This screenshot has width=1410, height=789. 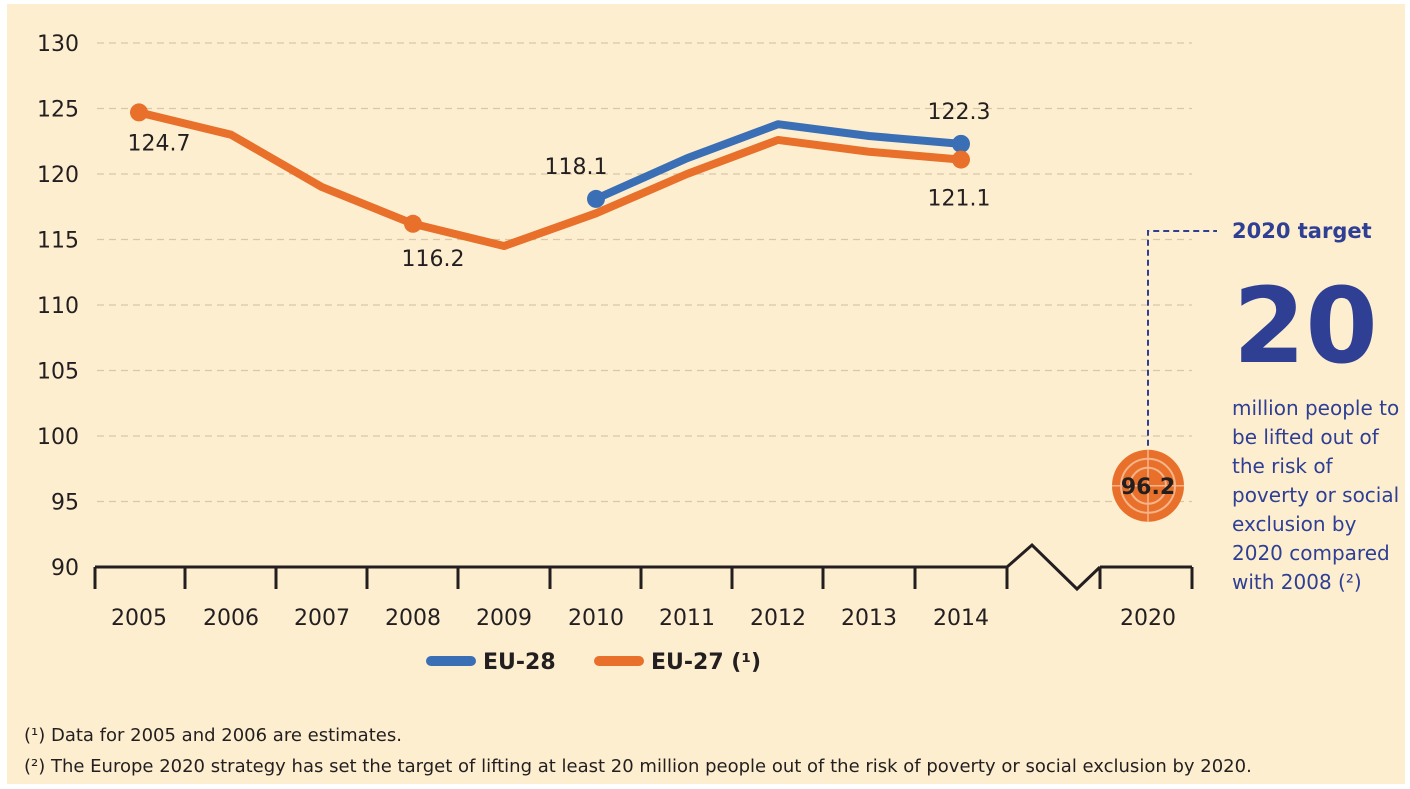 What do you see at coordinates (413, 618) in the screenshot?
I see `x-tick-label: 2008` at bounding box center [413, 618].